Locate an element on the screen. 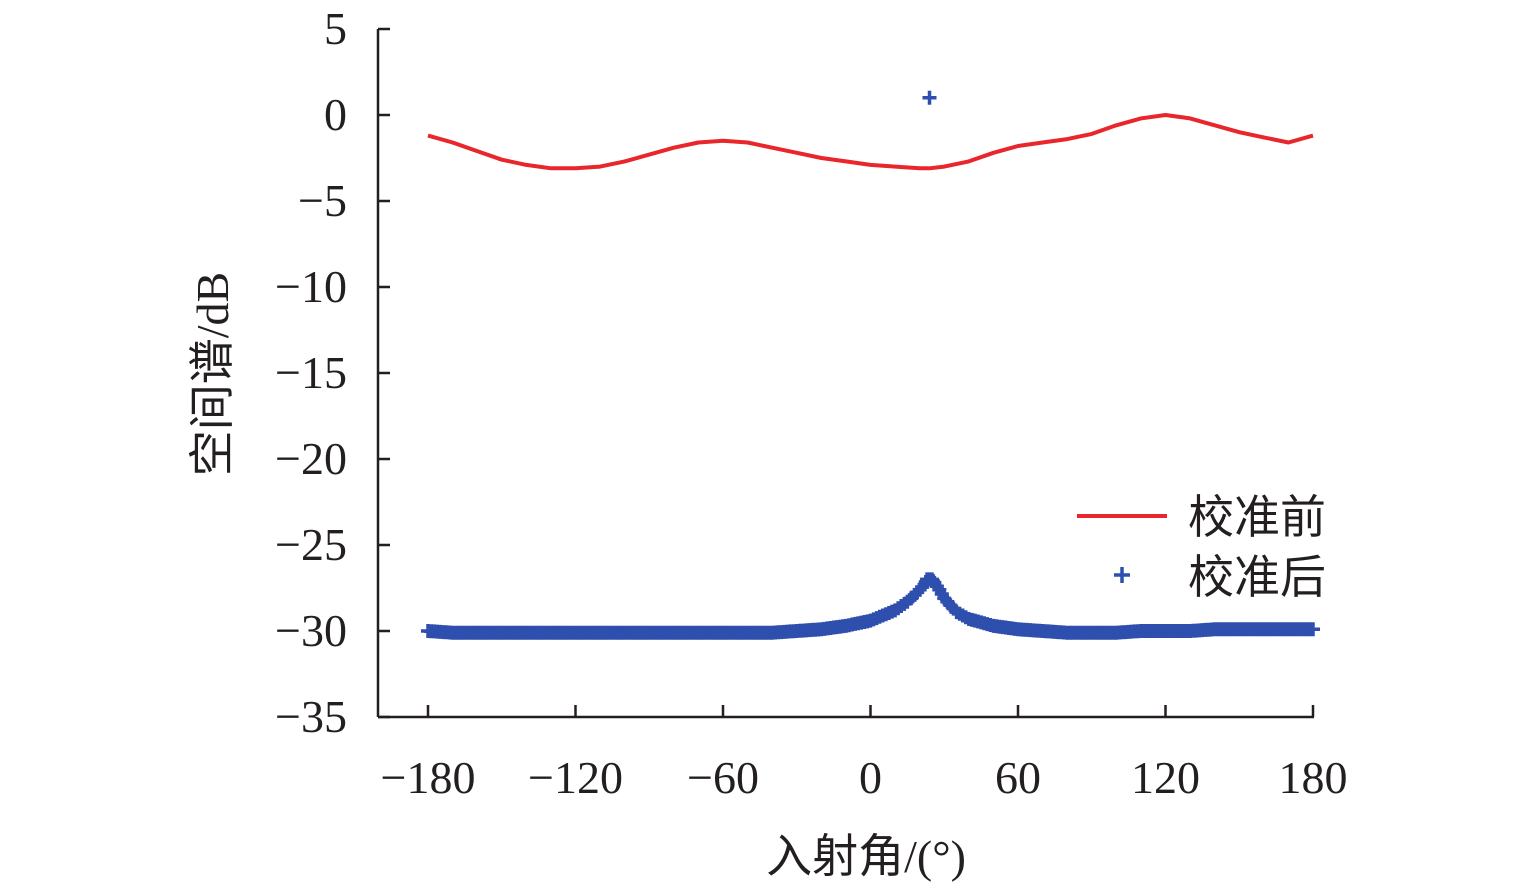 The height and width of the screenshot is (892, 1535). x-tick-label: 0 is located at coordinates (870, 777).